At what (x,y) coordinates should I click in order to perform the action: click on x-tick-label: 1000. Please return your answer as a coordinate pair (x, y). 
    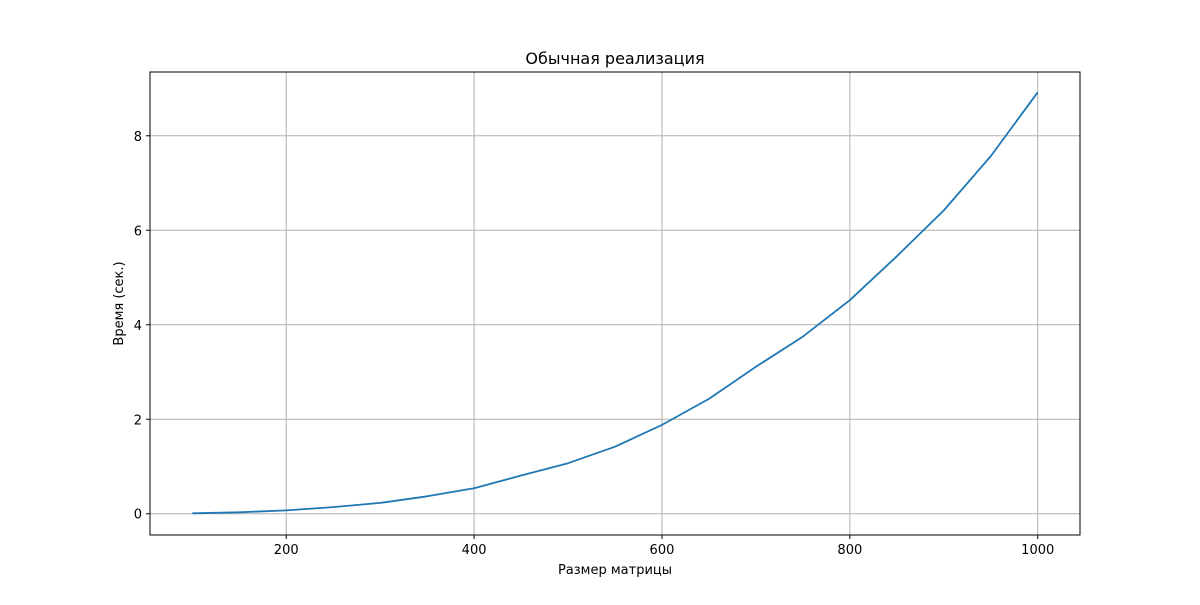
    Looking at the image, I should click on (1037, 550).